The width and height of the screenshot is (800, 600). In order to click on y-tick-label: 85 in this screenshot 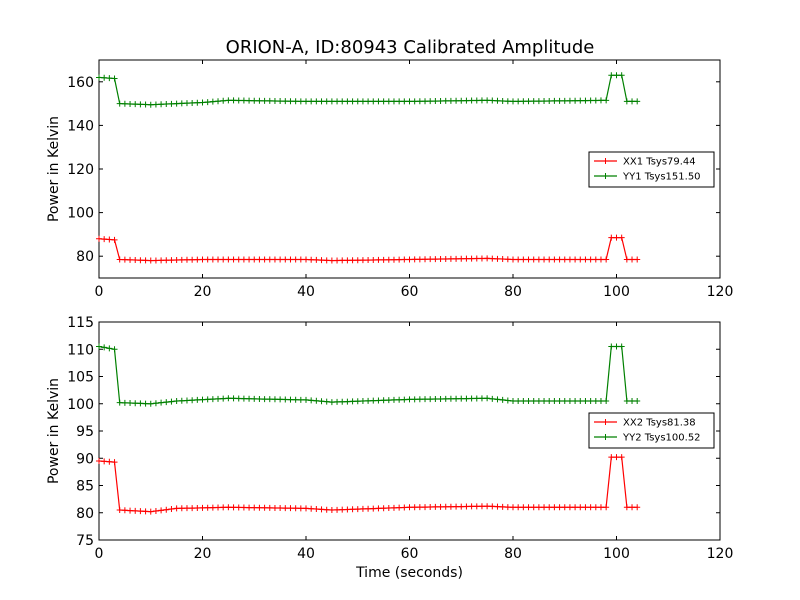, I will do `click(85, 487)`.